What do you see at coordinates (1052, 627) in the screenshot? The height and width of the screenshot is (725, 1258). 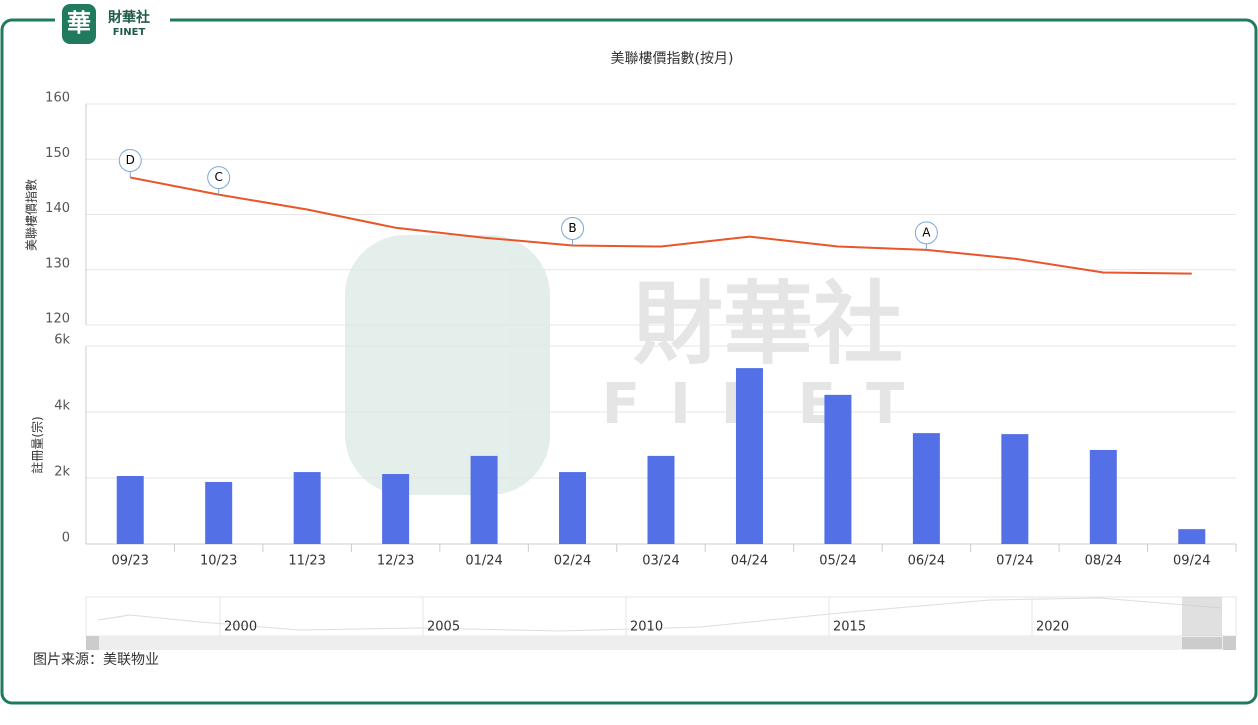 I see `navigator-label: 2020` at bounding box center [1052, 627].